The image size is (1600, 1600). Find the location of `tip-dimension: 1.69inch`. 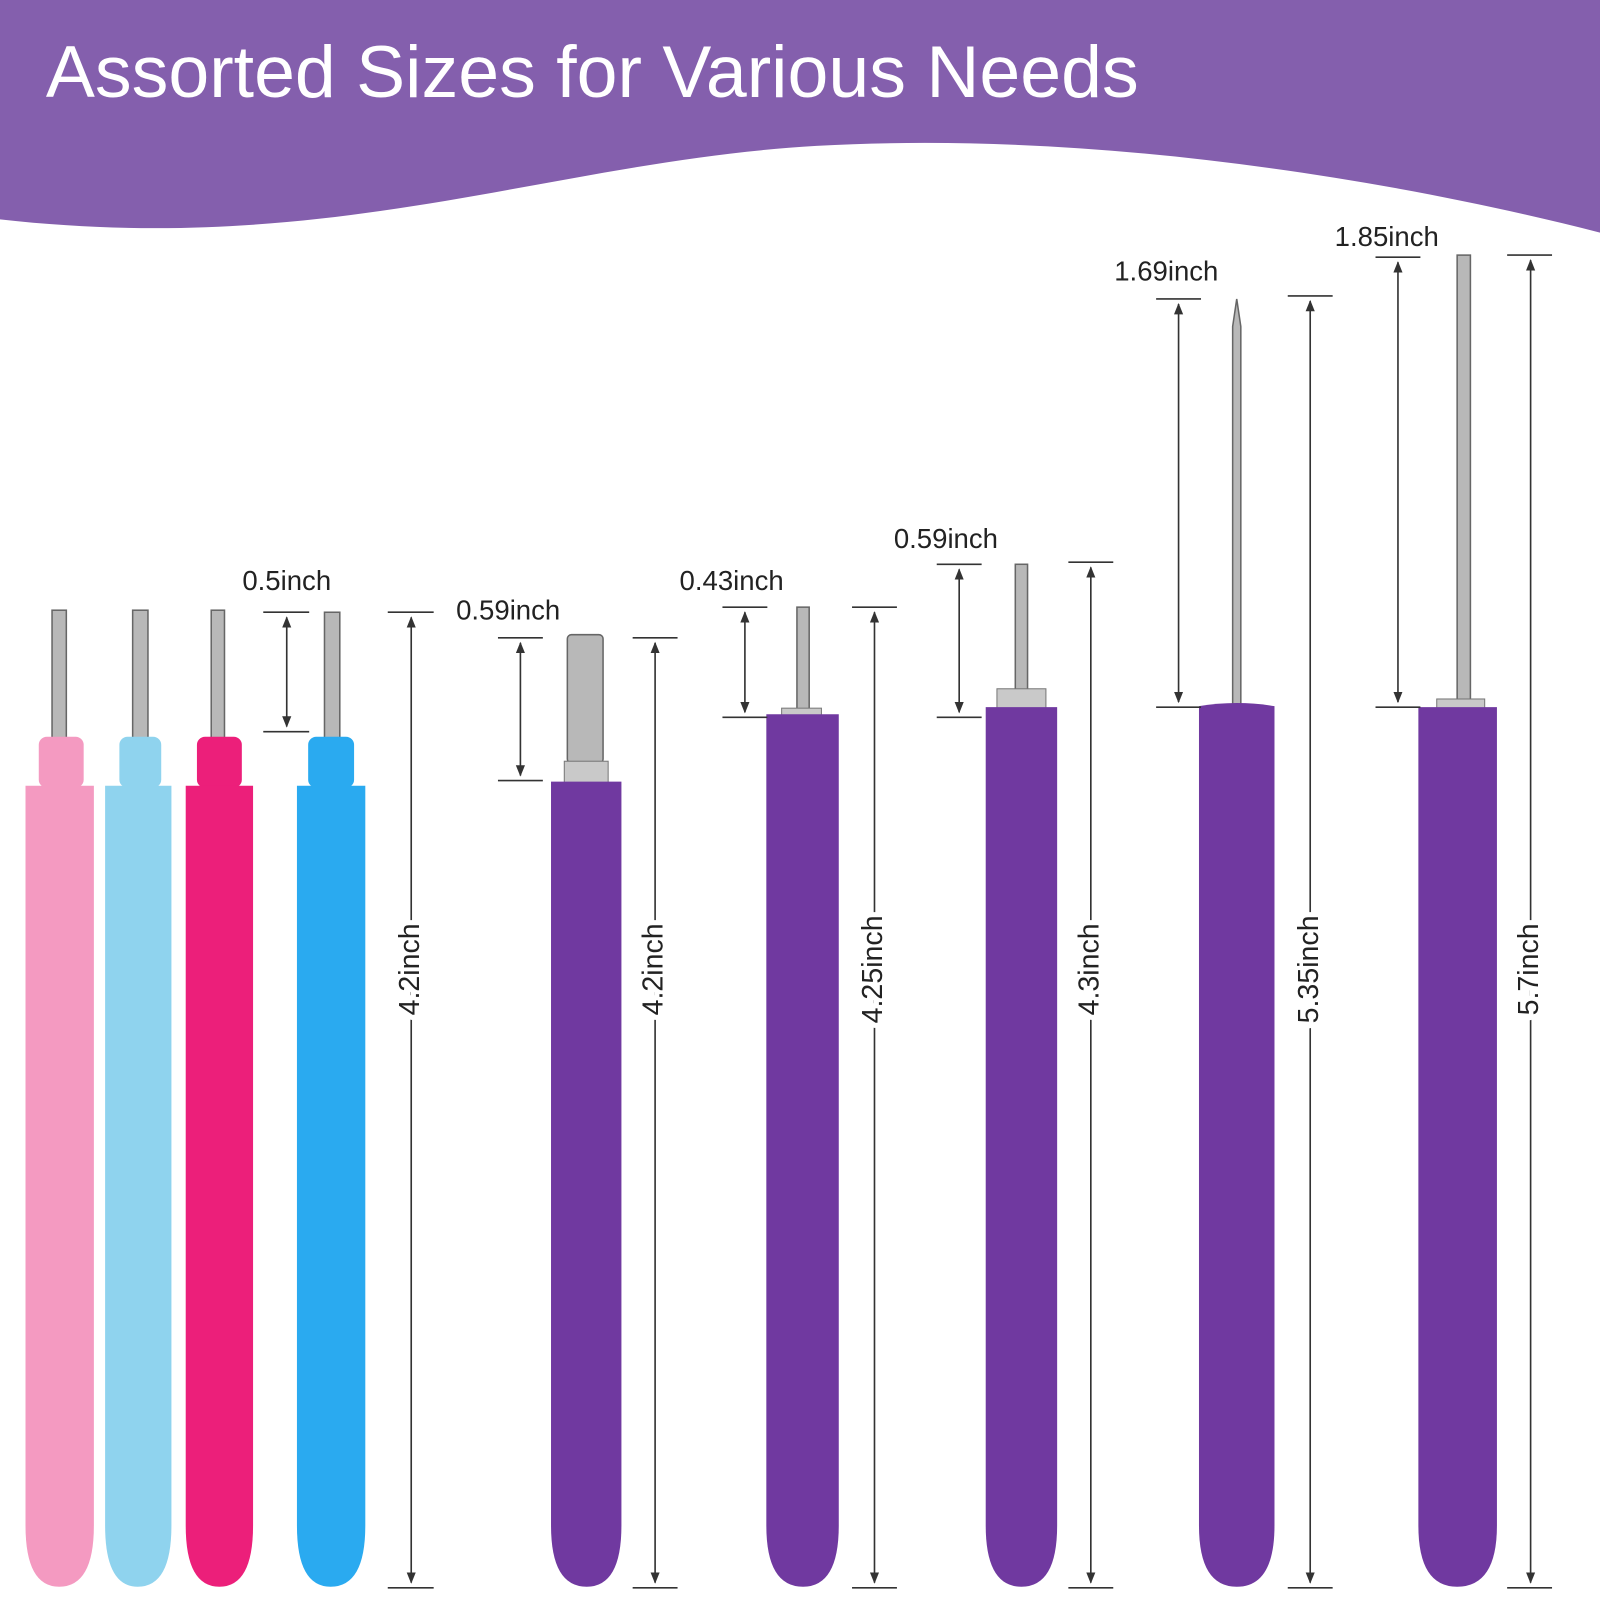

tip-dimension: 1.69inch is located at coordinates (1166, 482).